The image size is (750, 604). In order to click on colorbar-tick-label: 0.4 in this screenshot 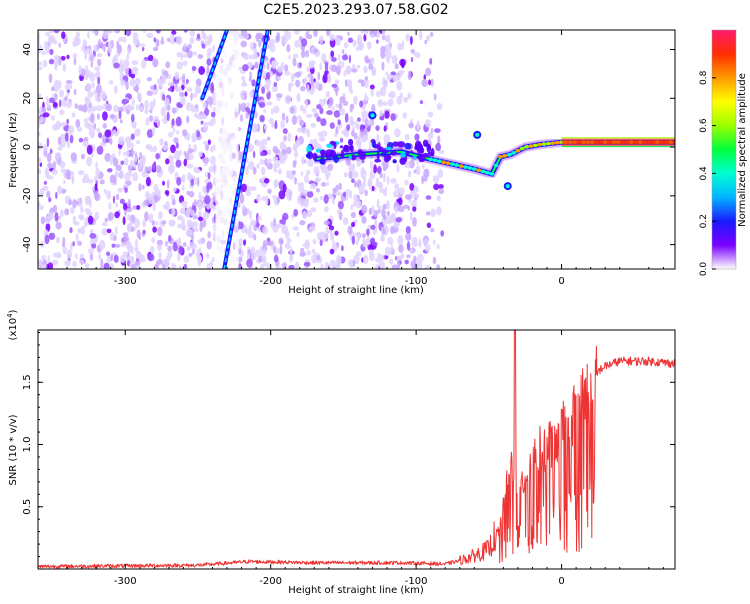, I will do `click(704, 173)`.